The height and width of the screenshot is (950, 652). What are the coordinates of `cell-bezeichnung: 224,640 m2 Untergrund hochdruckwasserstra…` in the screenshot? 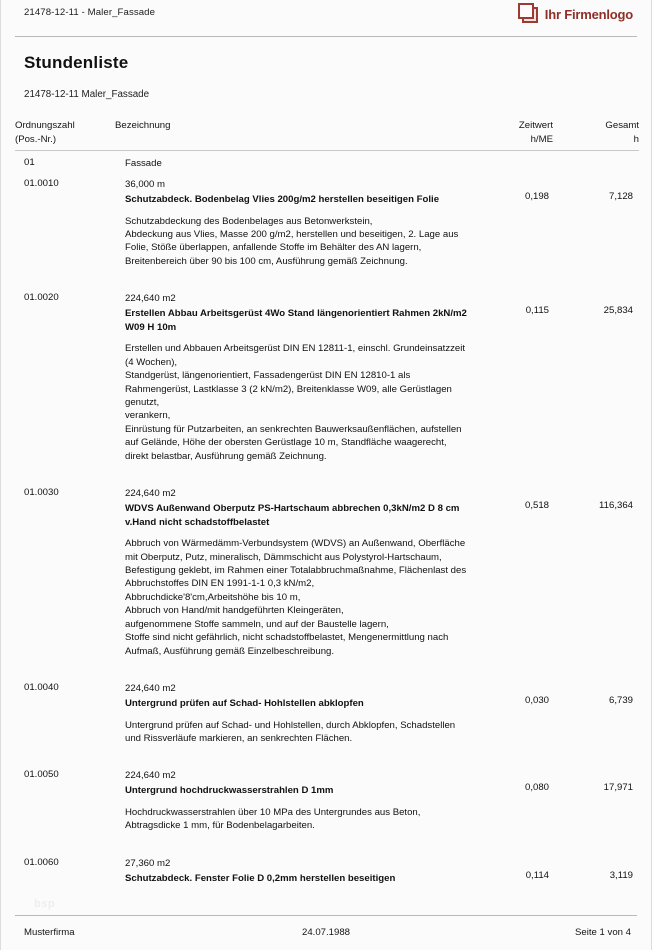 It's located at (294, 797).